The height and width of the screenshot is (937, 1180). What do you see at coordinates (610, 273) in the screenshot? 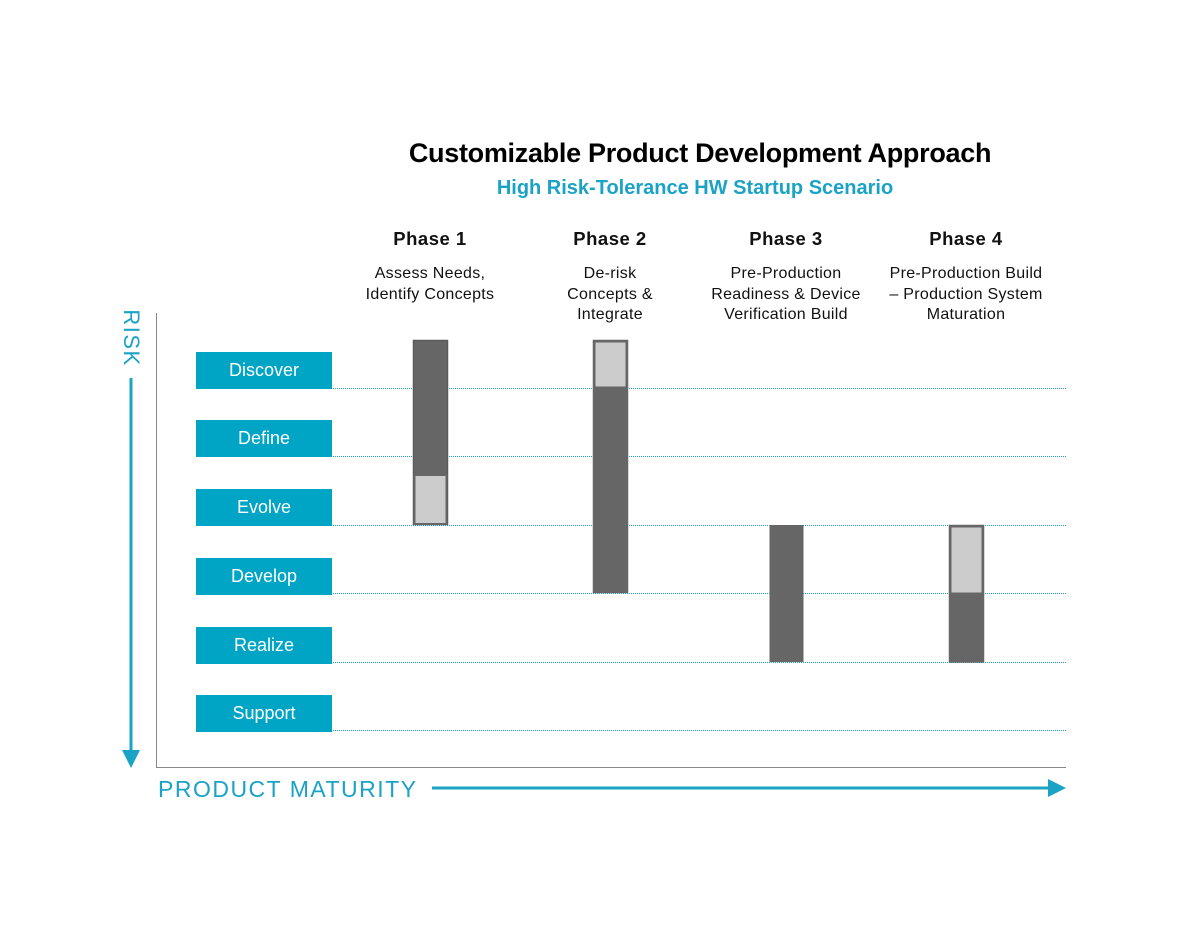
I see `phase-2-desc-line: De-risk` at bounding box center [610, 273].